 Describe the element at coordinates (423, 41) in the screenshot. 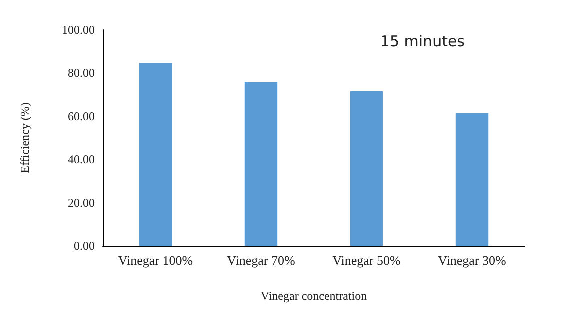

I see `annotation: 15 minutes` at that location.